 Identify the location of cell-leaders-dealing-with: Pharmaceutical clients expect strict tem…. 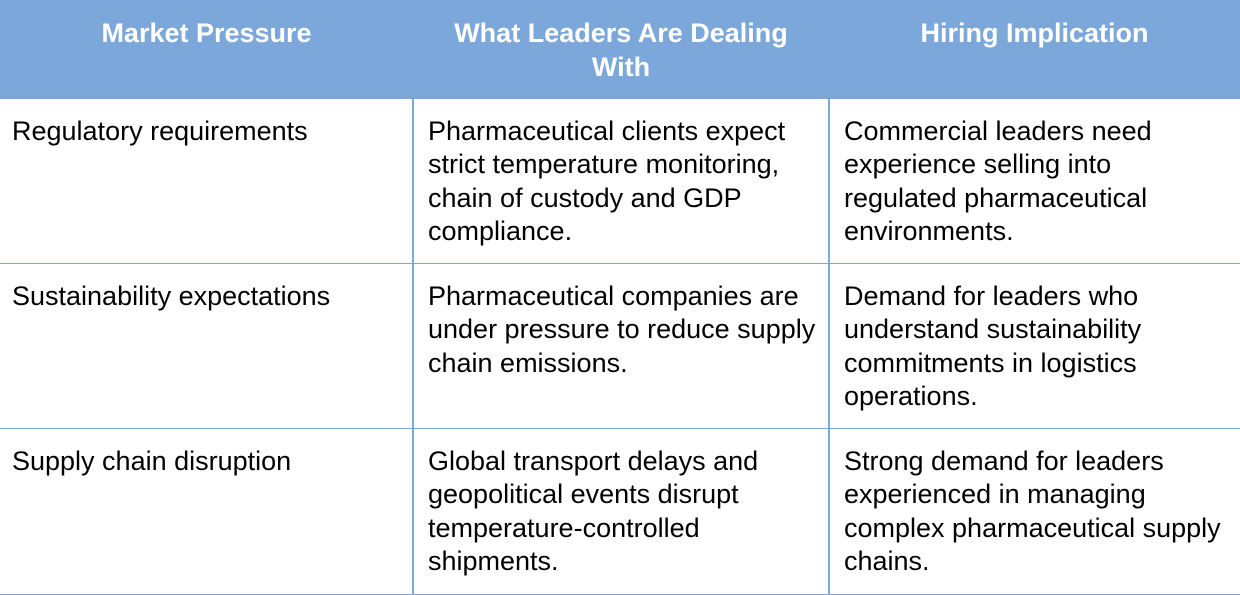
(620, 180).